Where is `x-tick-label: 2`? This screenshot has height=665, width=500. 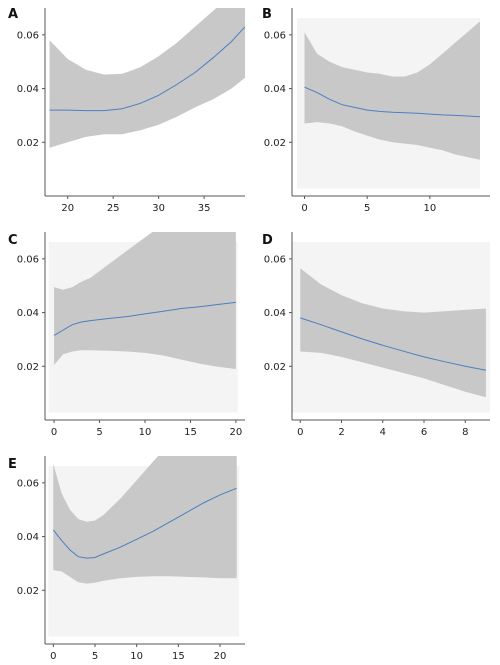
x-tick-label: 2 is located at coordinates (341, 432).